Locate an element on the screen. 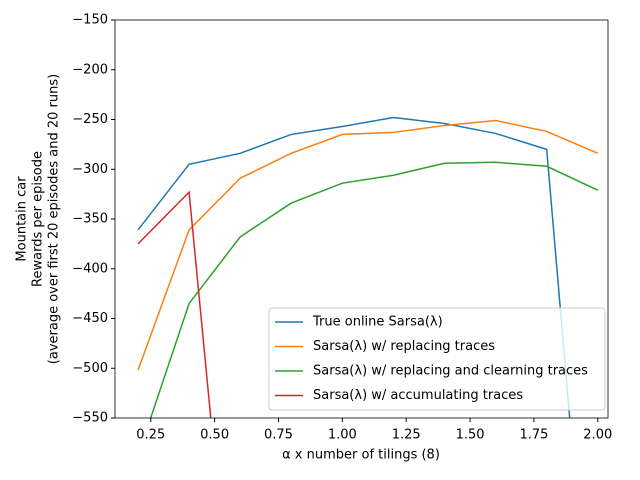 The height and width of the screenshot is (480, 640). legend-box is located at coordinates (437, 359).